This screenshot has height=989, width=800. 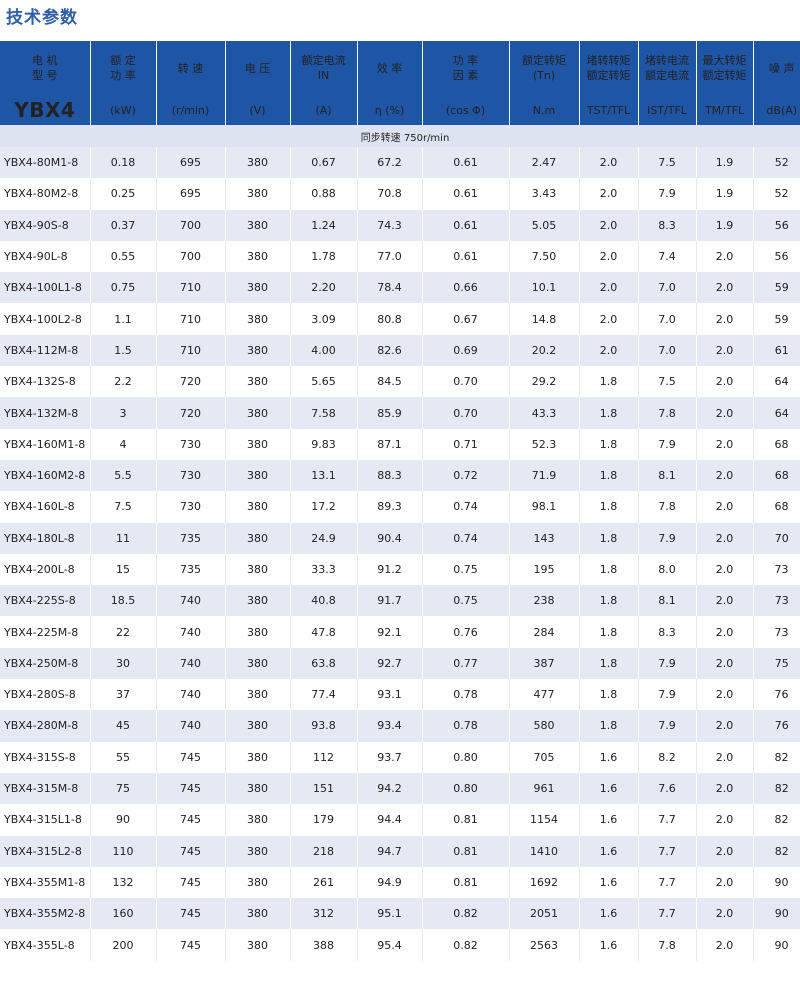 I want to click on table-cell: 0.61, so click(x=466, y=163).